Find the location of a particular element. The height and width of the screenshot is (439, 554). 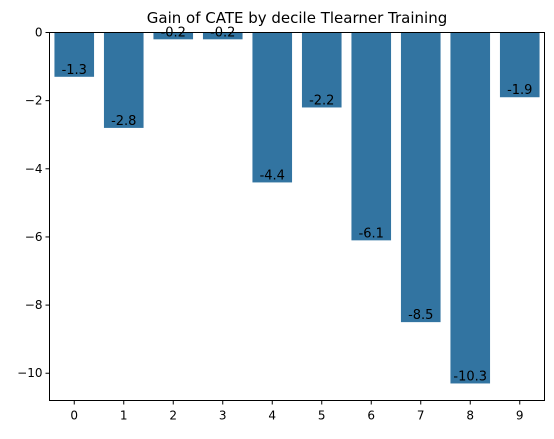

x-tick-label-4: 4 is located at coordinates (272, 416).